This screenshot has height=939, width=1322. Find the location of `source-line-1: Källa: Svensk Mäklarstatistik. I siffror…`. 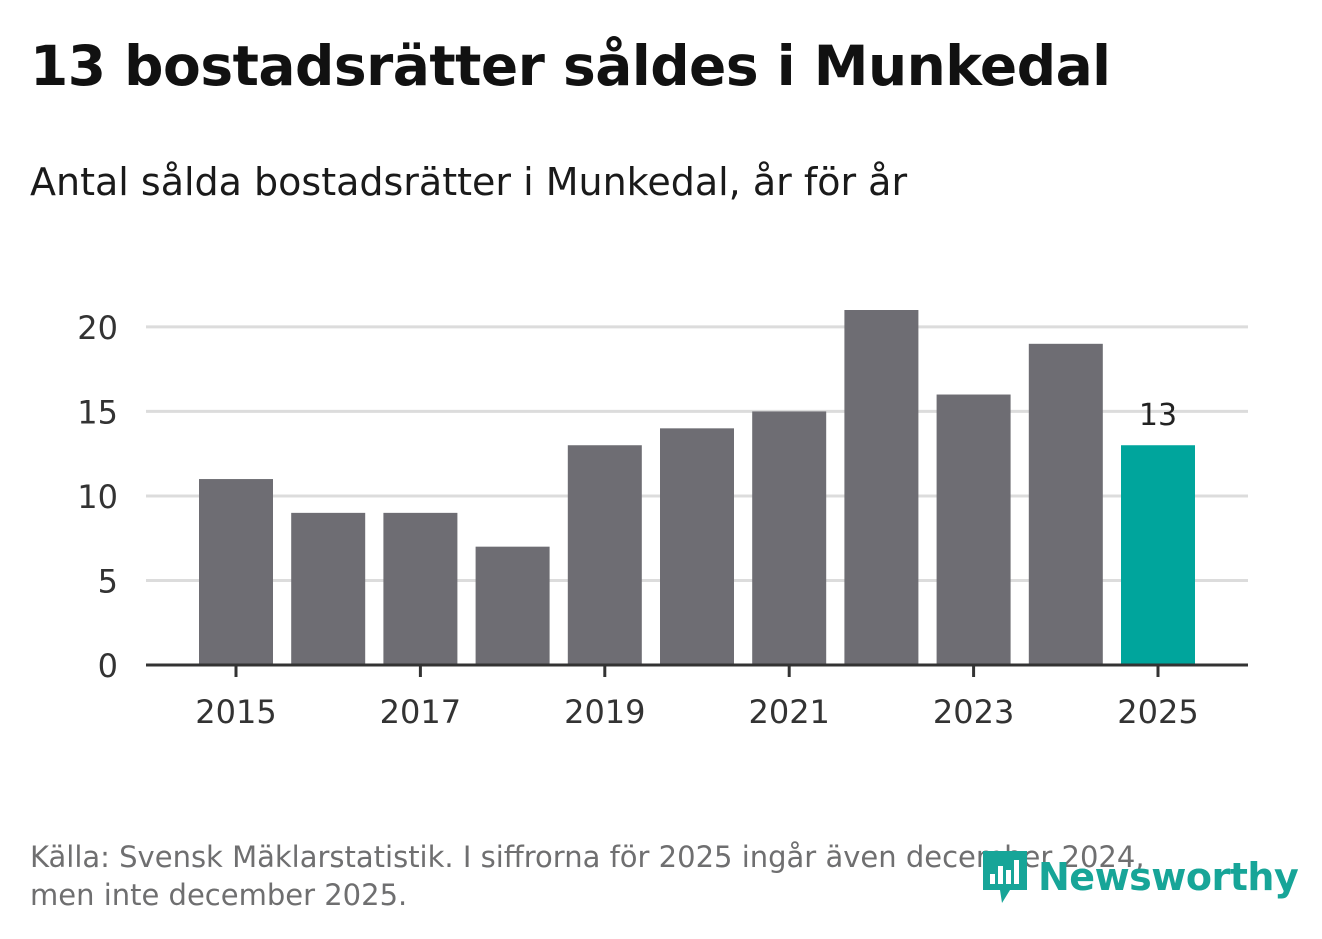

source-line-1: Källa: Svensk Mäklarstatistik. I siffror… is located at coordinates (587, 857).